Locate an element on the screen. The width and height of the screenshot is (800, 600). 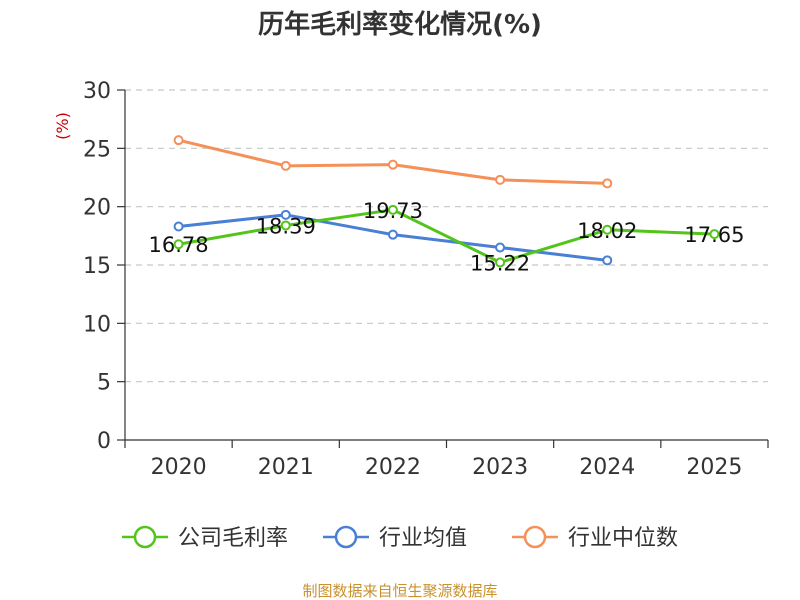
data-label: 17.65 is located at coordinates (714, 235).